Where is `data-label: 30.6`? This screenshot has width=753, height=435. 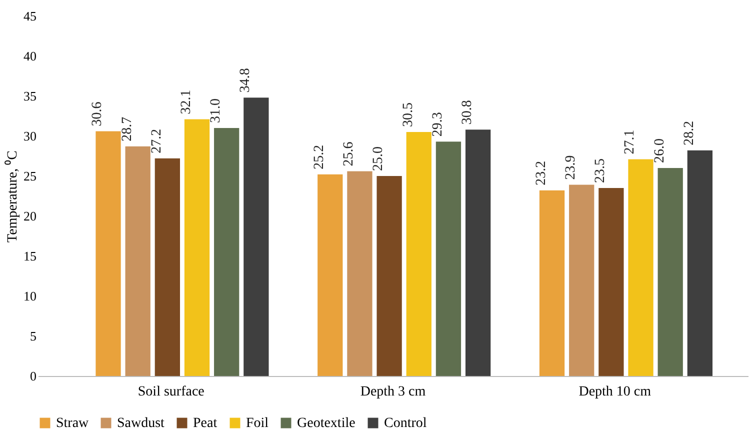 data-label: 30.6 is located at coordinates (98, 114).